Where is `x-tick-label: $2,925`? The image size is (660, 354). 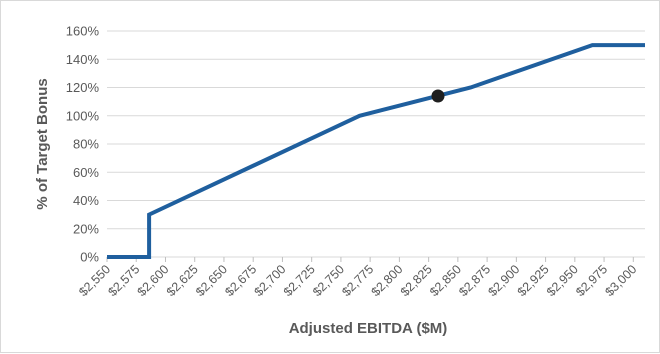 x-tick-label: $2,925 is located at coordinates (533, 280).